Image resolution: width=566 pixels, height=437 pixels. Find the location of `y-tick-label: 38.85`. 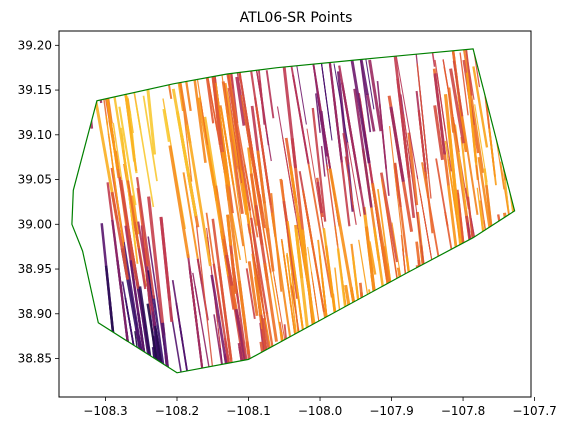

y-tick-label: 38.85 is located at coordinates (35, 359).